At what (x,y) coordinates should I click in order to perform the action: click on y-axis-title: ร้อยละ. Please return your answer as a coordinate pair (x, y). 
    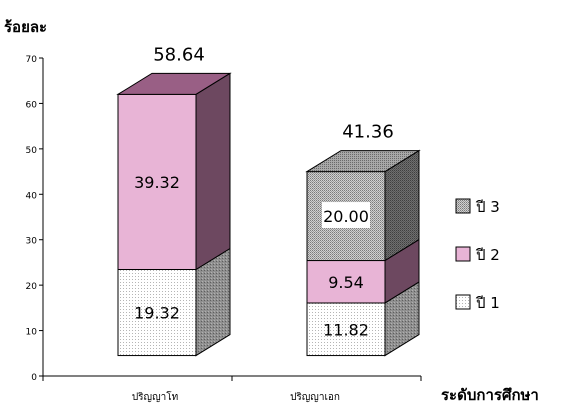
    Looking at the image, I should click on (25, 27).